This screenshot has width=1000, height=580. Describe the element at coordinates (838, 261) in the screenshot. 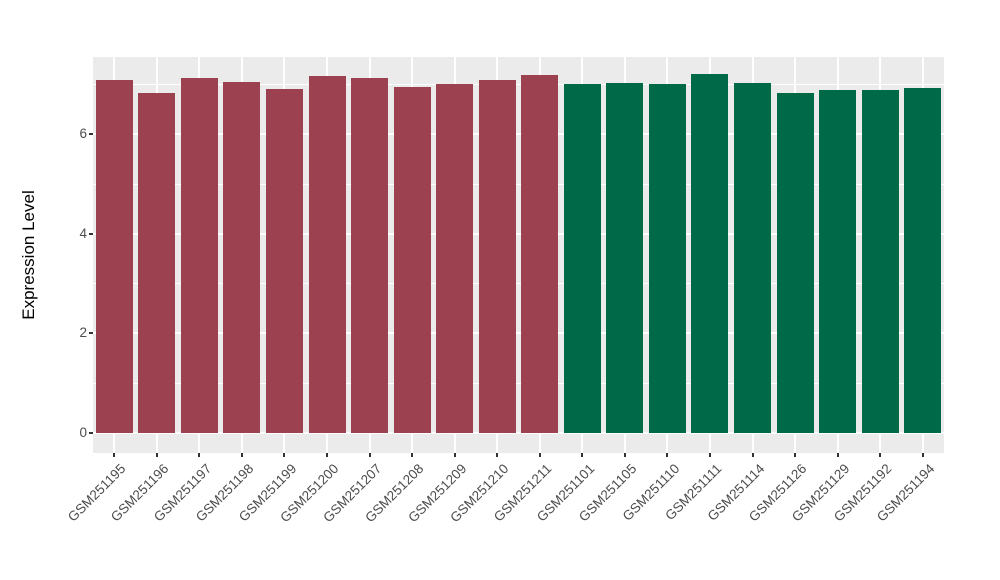

I see `bar-GSM251129` at that location.